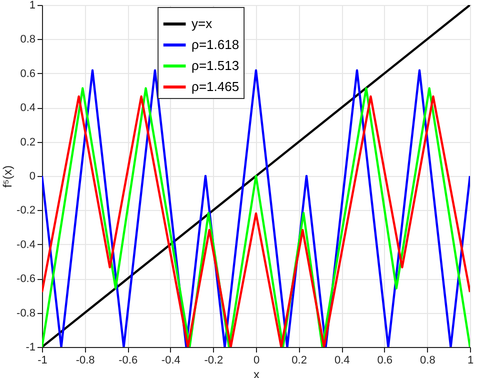 This screenshot has width=478, height=378. What do you see at coordinates (470, 360) in the screenshot?
I see `x-tick-label: 1` at bounding box center [470, 360].